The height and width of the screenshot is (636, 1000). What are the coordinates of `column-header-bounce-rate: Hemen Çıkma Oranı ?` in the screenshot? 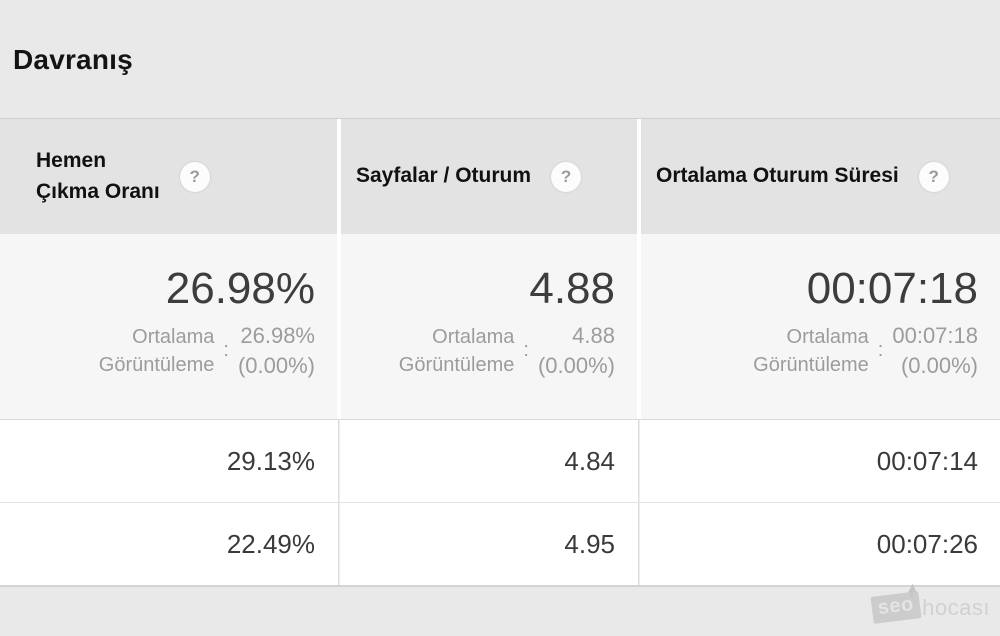 It's located at (168, 176).